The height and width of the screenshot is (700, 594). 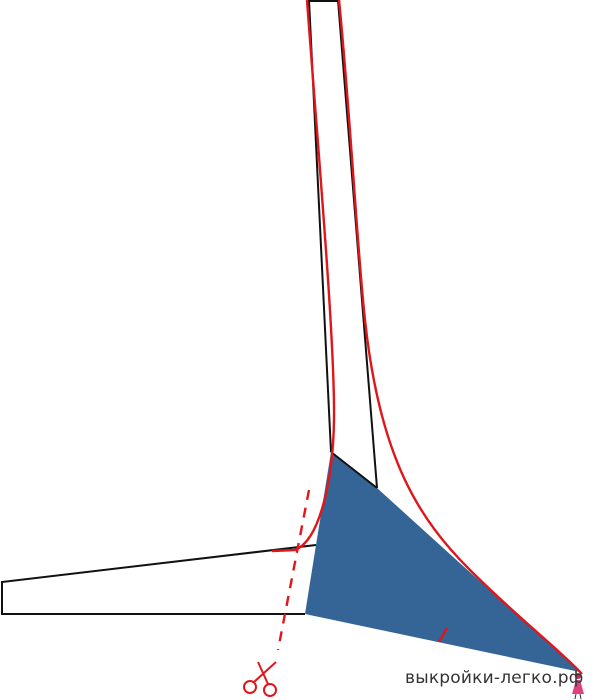 What do you see at coordinates (443, 635) in the screenshot?
I see `notch-mark` at bounding box center [443, 635].